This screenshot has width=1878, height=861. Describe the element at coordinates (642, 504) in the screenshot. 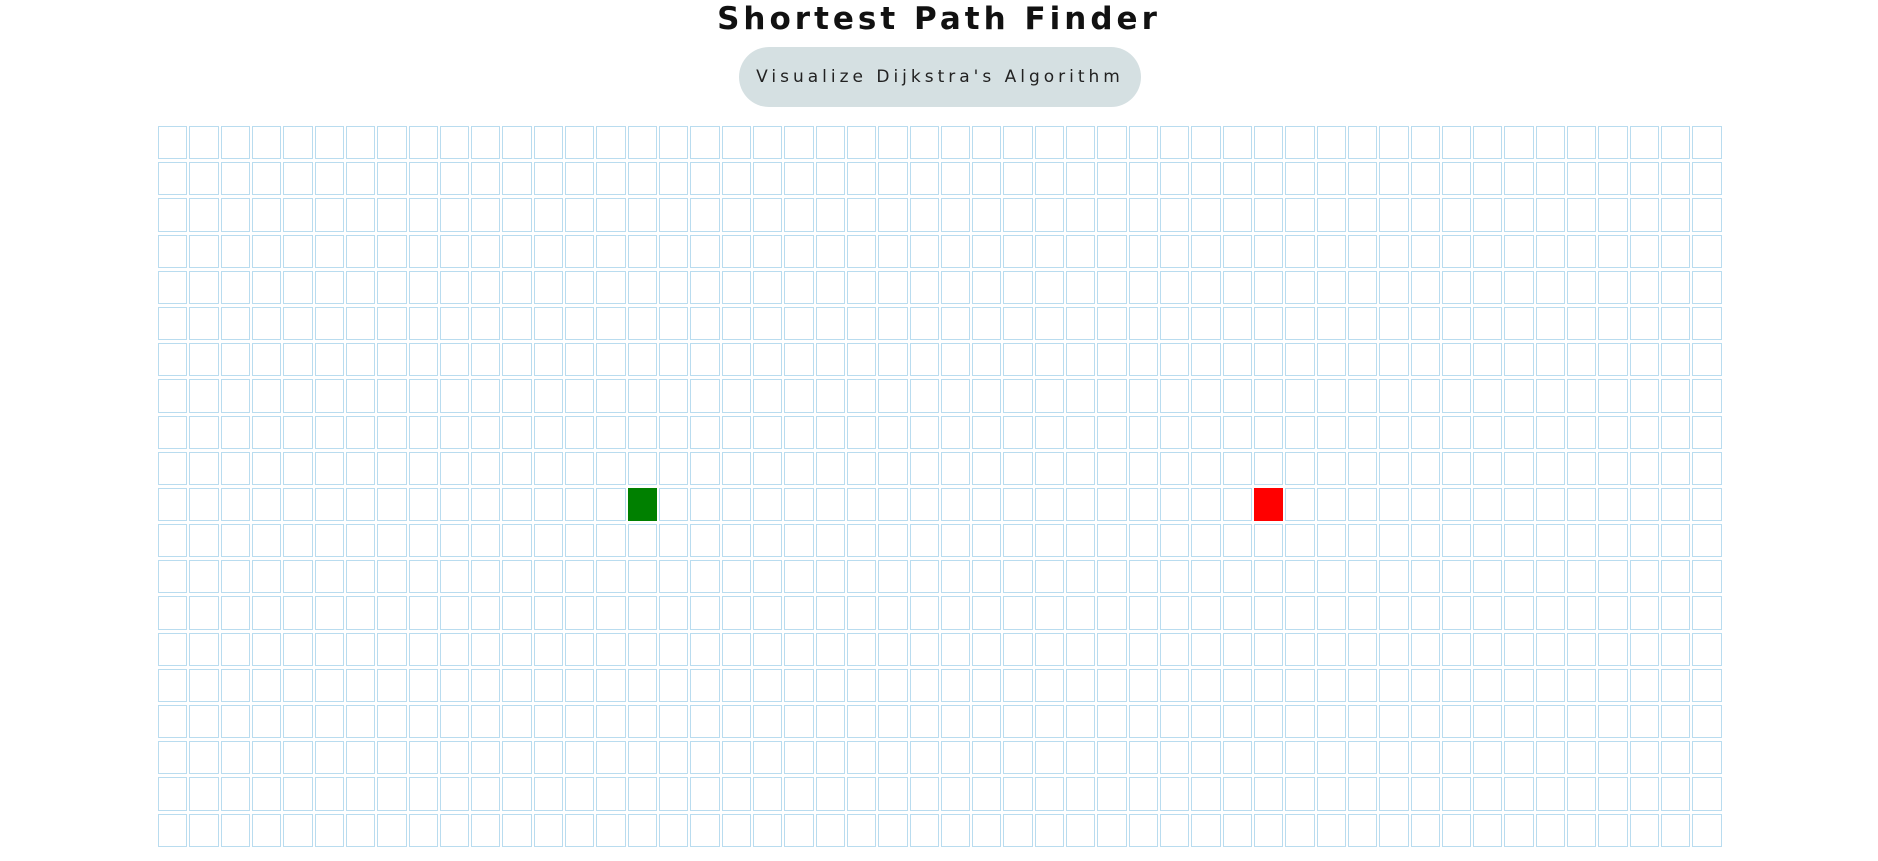

I see `start-node` at that location.